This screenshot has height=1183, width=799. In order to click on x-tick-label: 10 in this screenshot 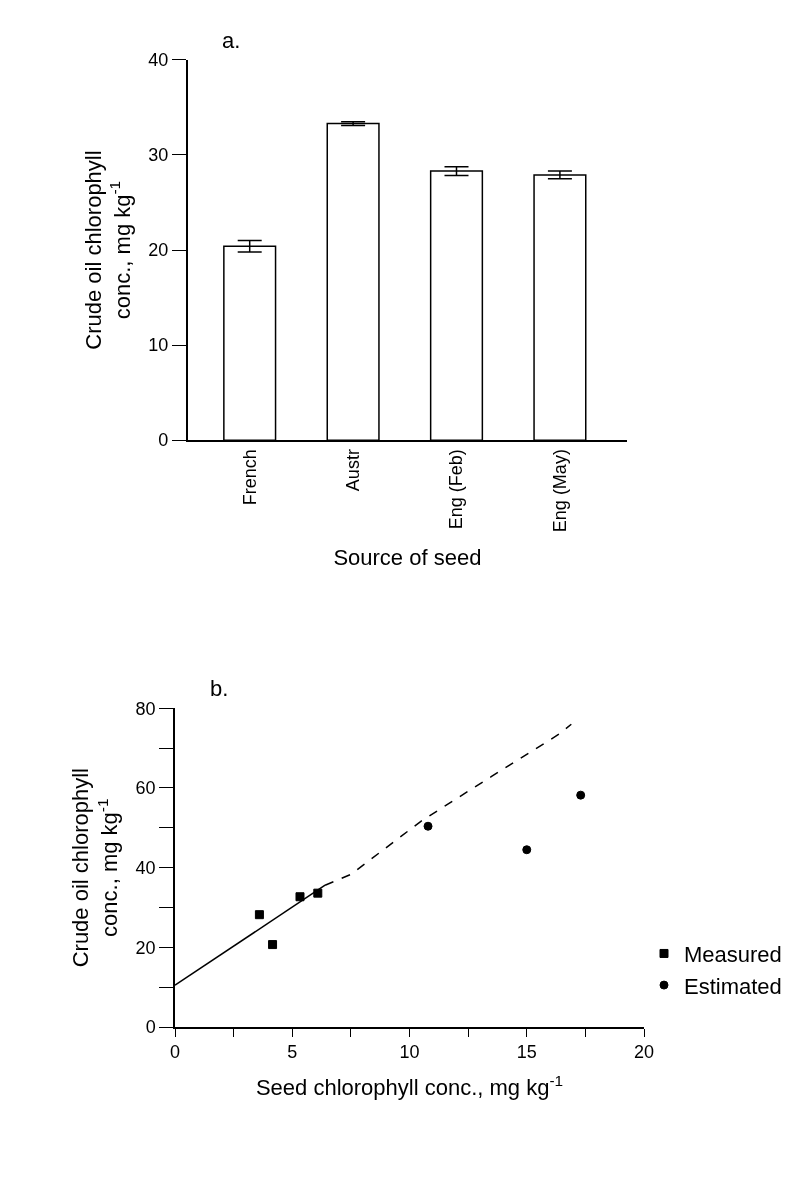, I will do `click(409, 1052)`.